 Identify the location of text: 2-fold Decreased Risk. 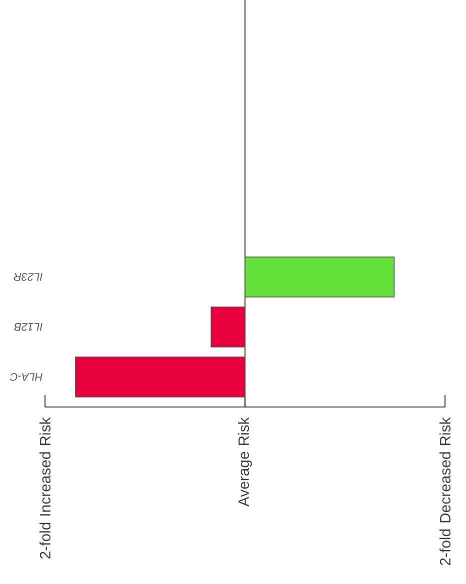
(445, 491).